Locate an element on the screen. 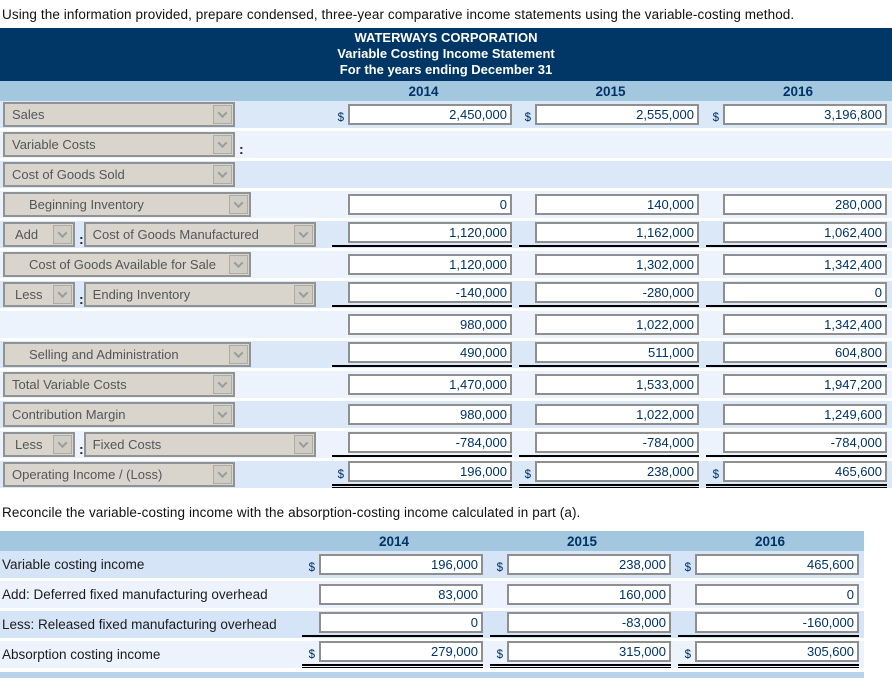 This screenshot has height=689, width=892. account-select-value: Selling and Administration is located at coordinates (104, 354).